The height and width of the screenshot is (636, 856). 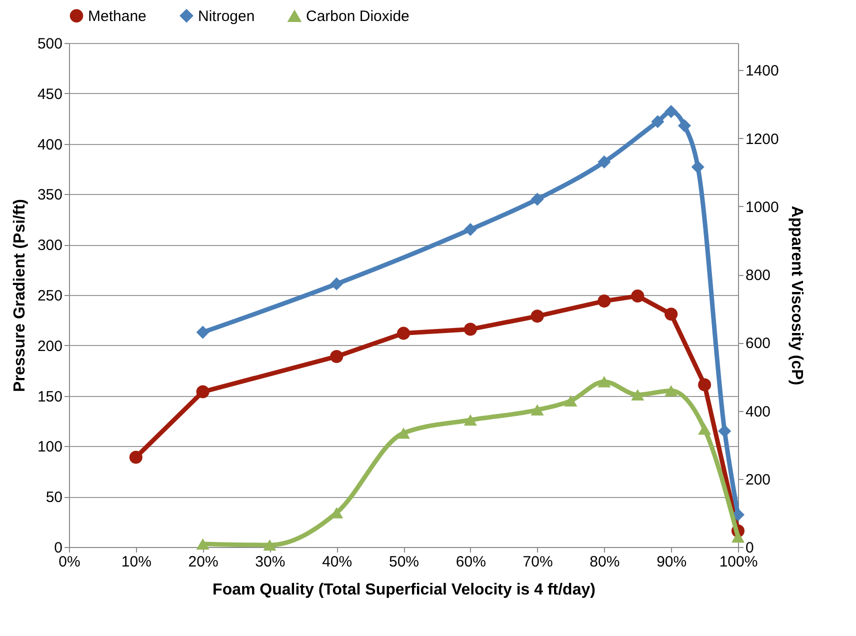 What do you see at coordinates (49, 397) in the screenshot?
I see `y-tick-label: 150` at bounding box center [49, 397].